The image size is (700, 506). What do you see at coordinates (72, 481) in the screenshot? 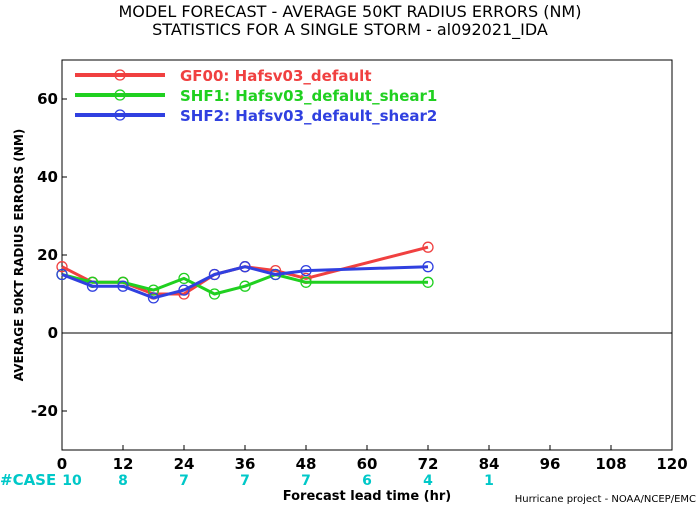
I see `case-count: 10` at bounding box center [72, 481].